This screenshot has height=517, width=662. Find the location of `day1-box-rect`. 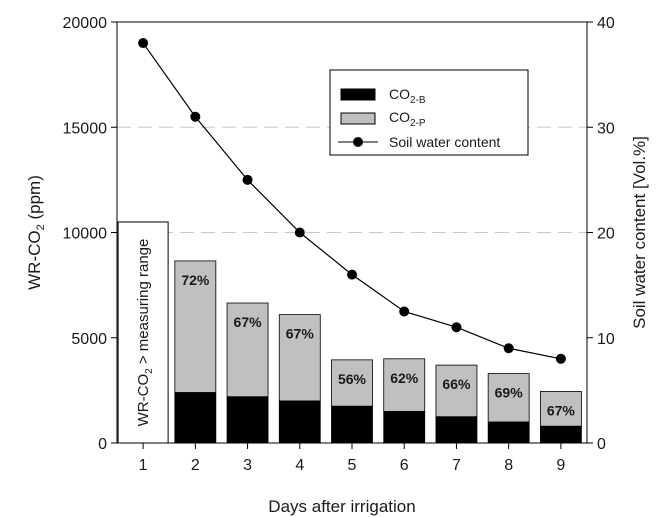

day1-box-rect is located at coordinates (143, 332).